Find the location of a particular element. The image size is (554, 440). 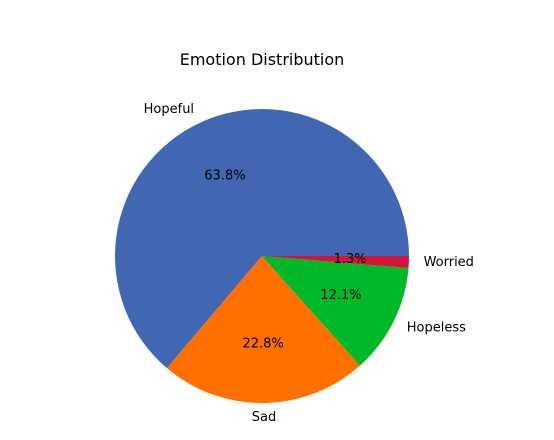

slice-percent-worried: 1.3% is located at coordinates (350, 259).